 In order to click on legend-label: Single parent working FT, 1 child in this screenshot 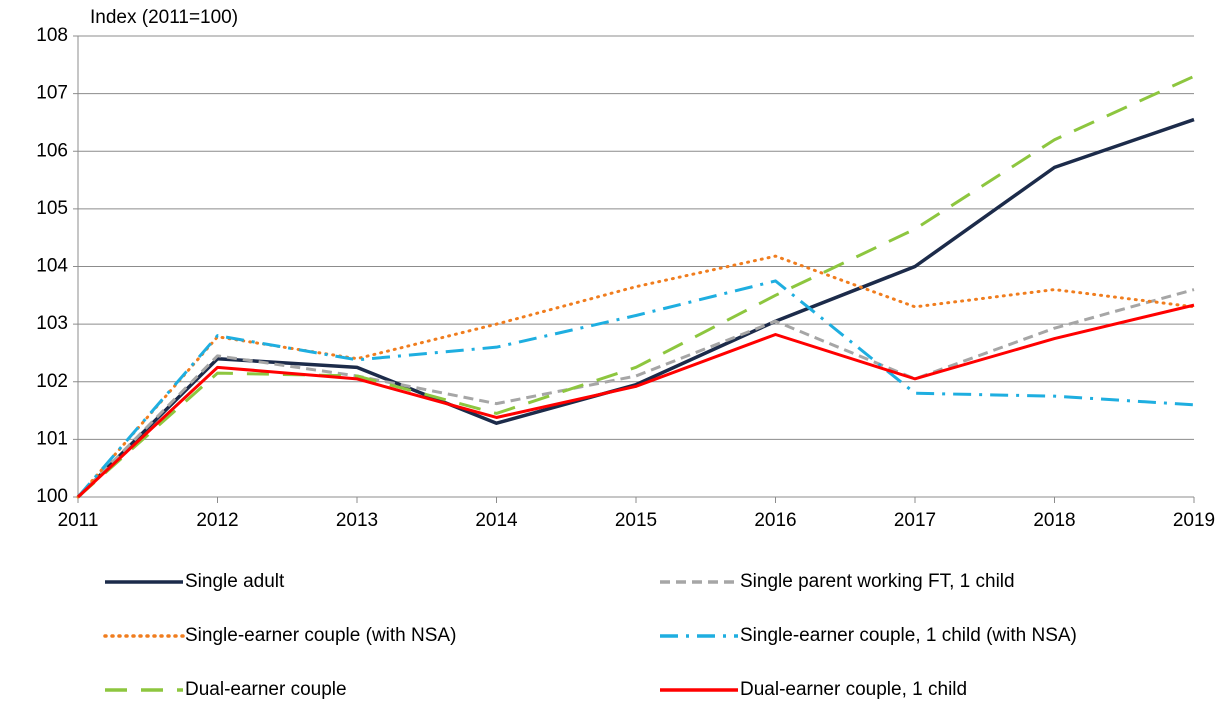, I will do `click(877, 581)`.